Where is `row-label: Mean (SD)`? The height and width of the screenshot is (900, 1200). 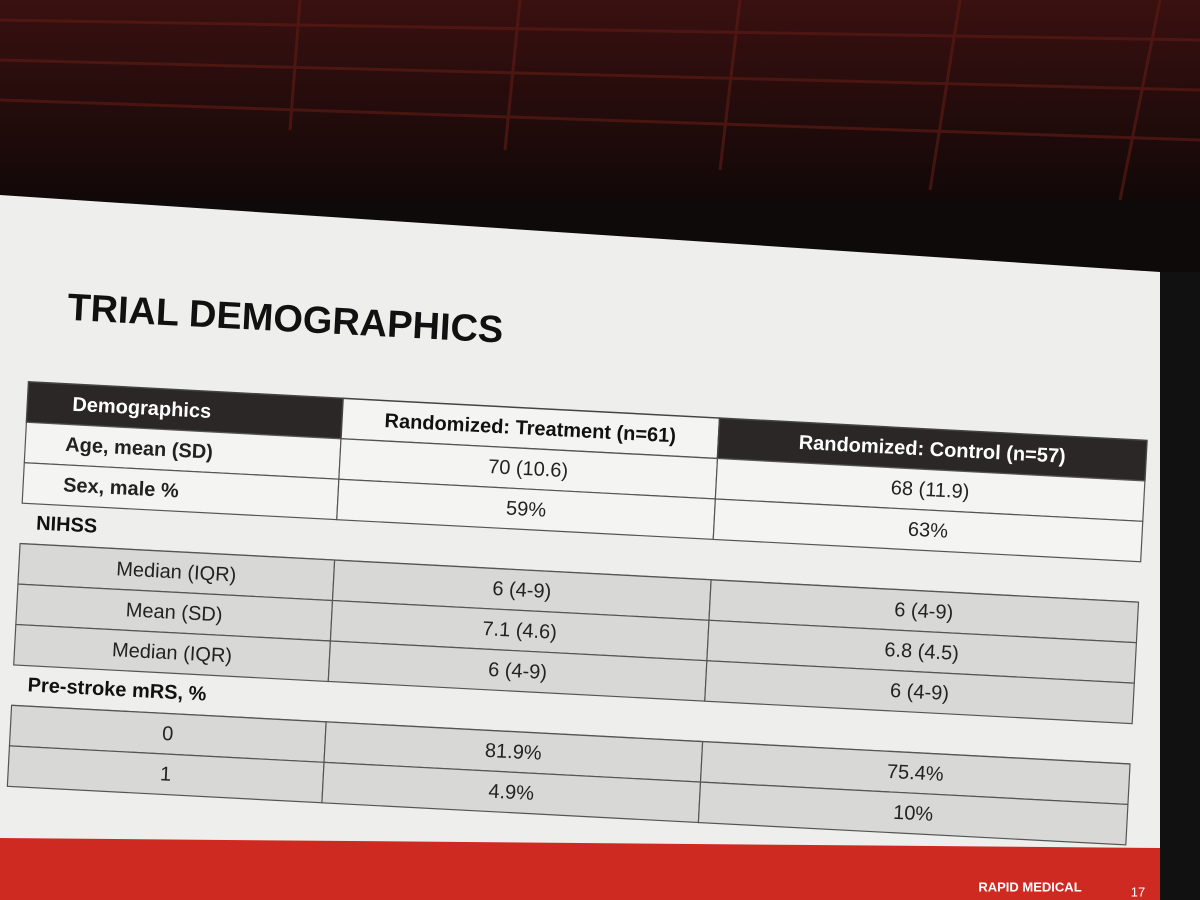
row-label: Mean (SD) is located at coordinates (174, 612).